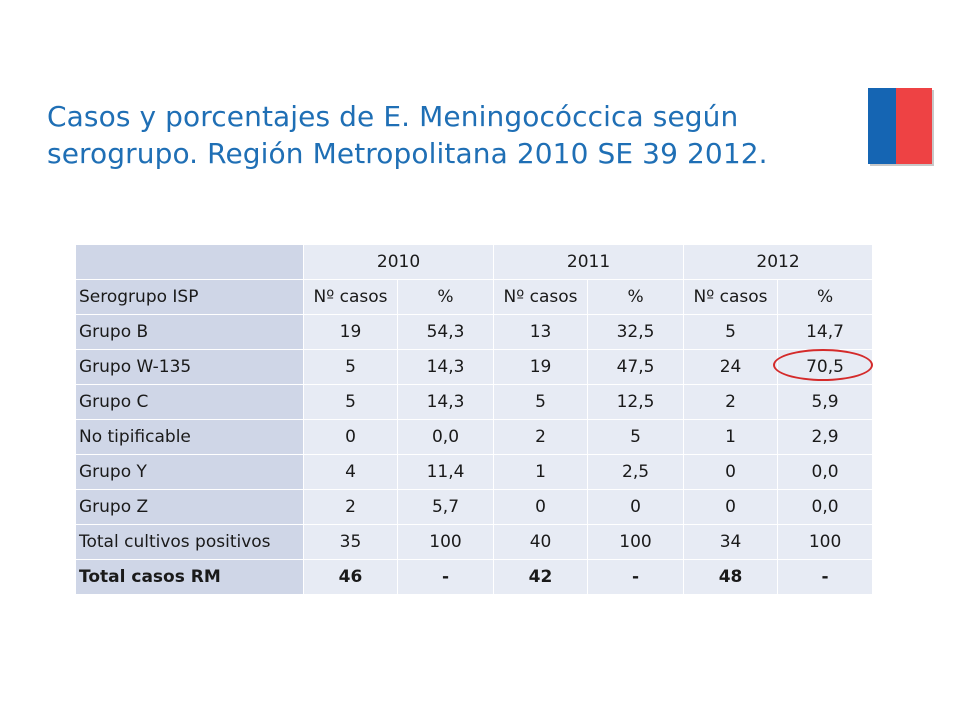 The height and width of the screenshot is (720, 960). I want to click on row-label: Total cultivos positivos, so click(189, 542).